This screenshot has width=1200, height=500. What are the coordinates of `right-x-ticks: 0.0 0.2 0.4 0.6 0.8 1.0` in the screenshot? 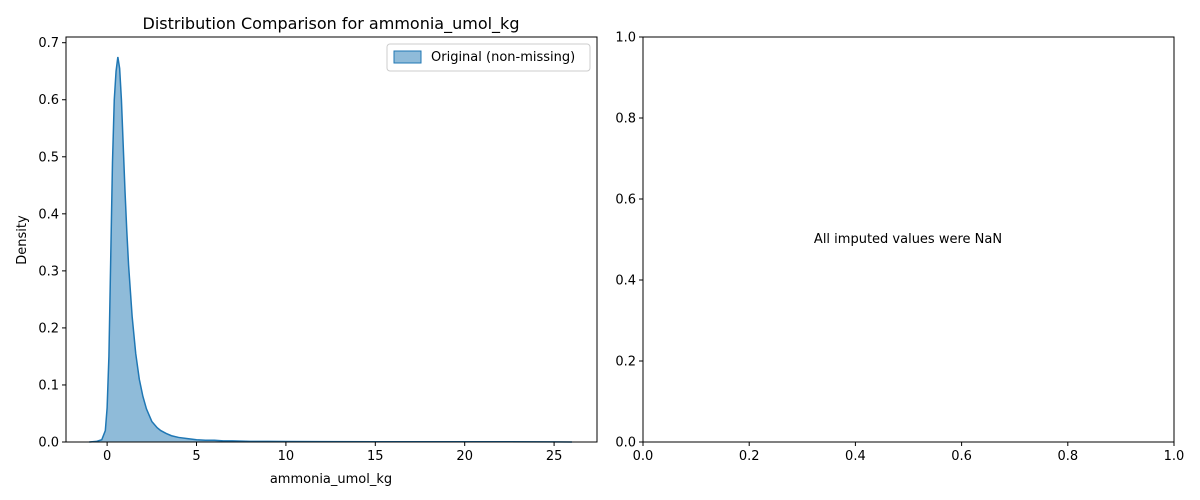 It's located at (909, 453).